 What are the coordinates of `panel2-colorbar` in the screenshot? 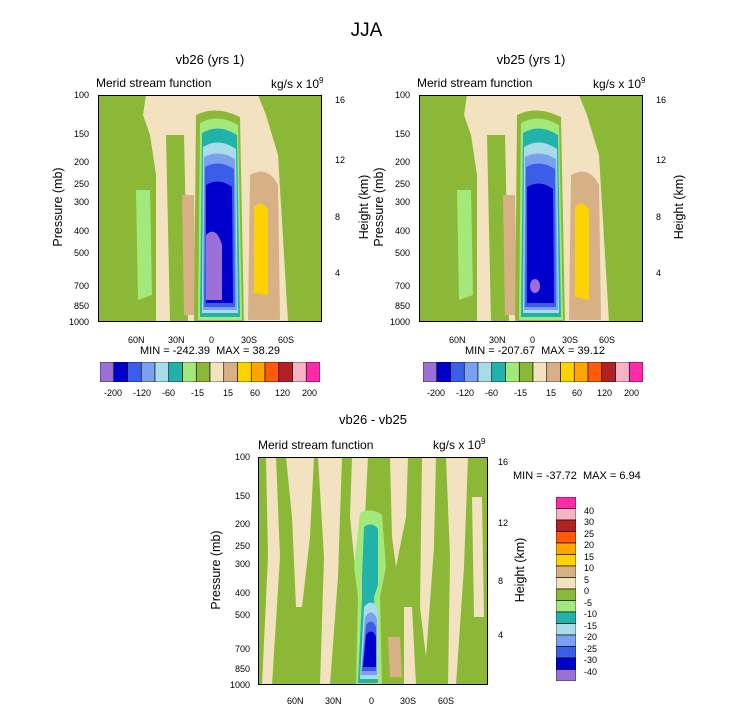 It's located at (533, 372).